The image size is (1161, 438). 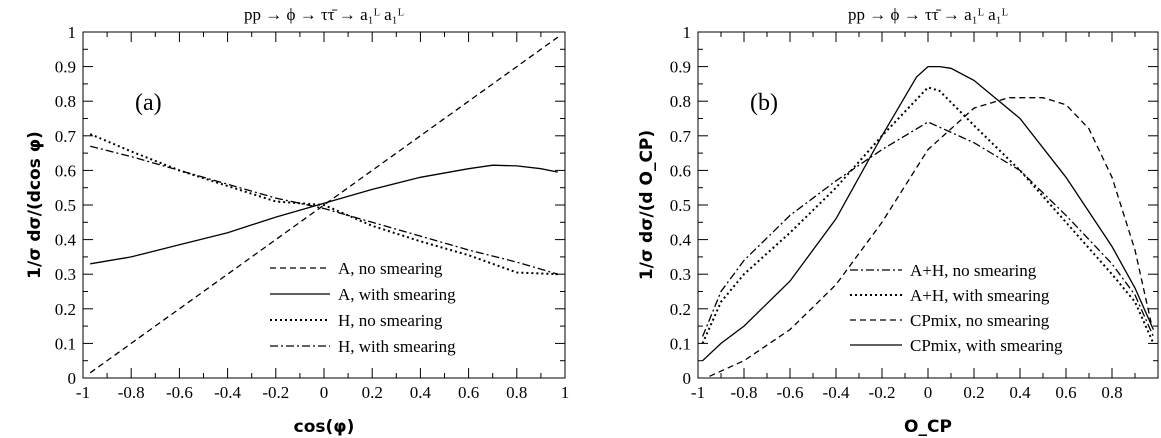 I want to click on legend-label: CPmix, with smearing, so click(x=986, y=345).